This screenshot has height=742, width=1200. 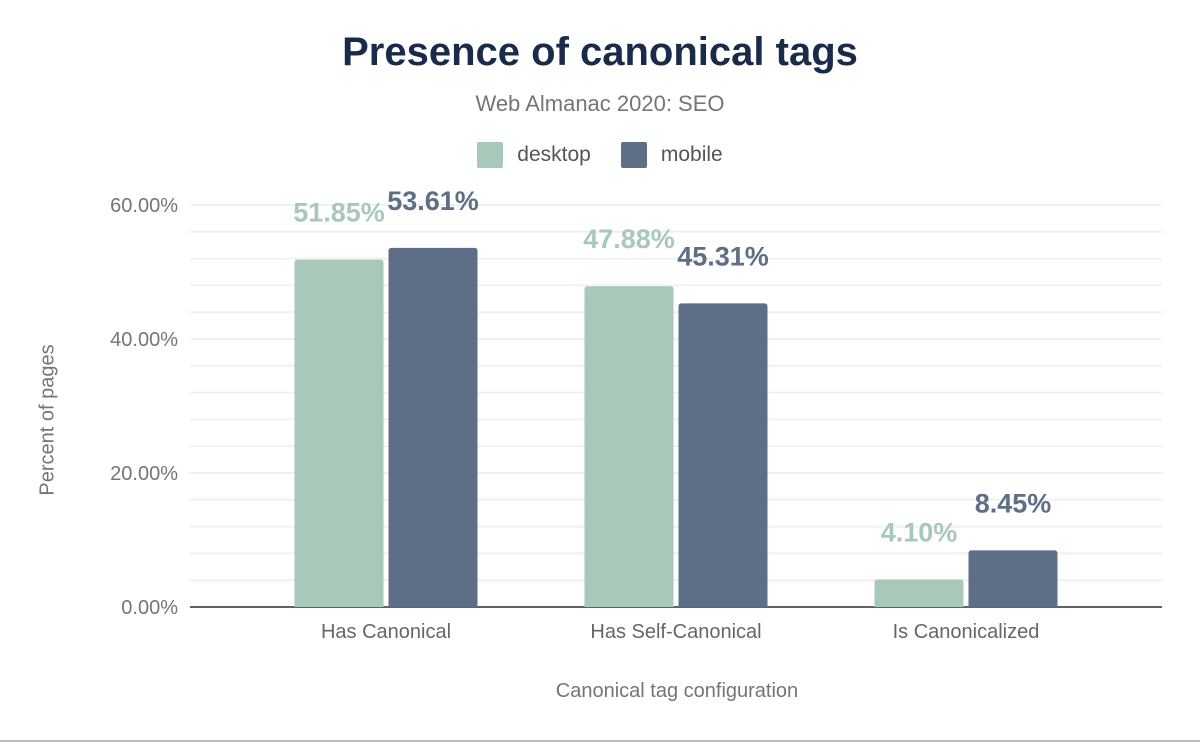 What do you see at coordinates (919, 533) in the screenshot?
I see `data-label-desktop: 4.10%` at bounding box center [919, 533].